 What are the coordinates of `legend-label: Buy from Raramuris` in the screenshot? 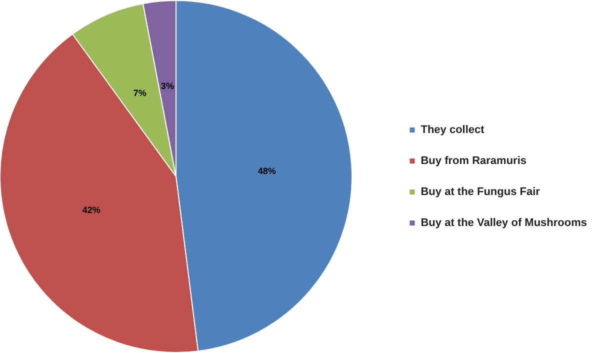 It's located at (473, 161).